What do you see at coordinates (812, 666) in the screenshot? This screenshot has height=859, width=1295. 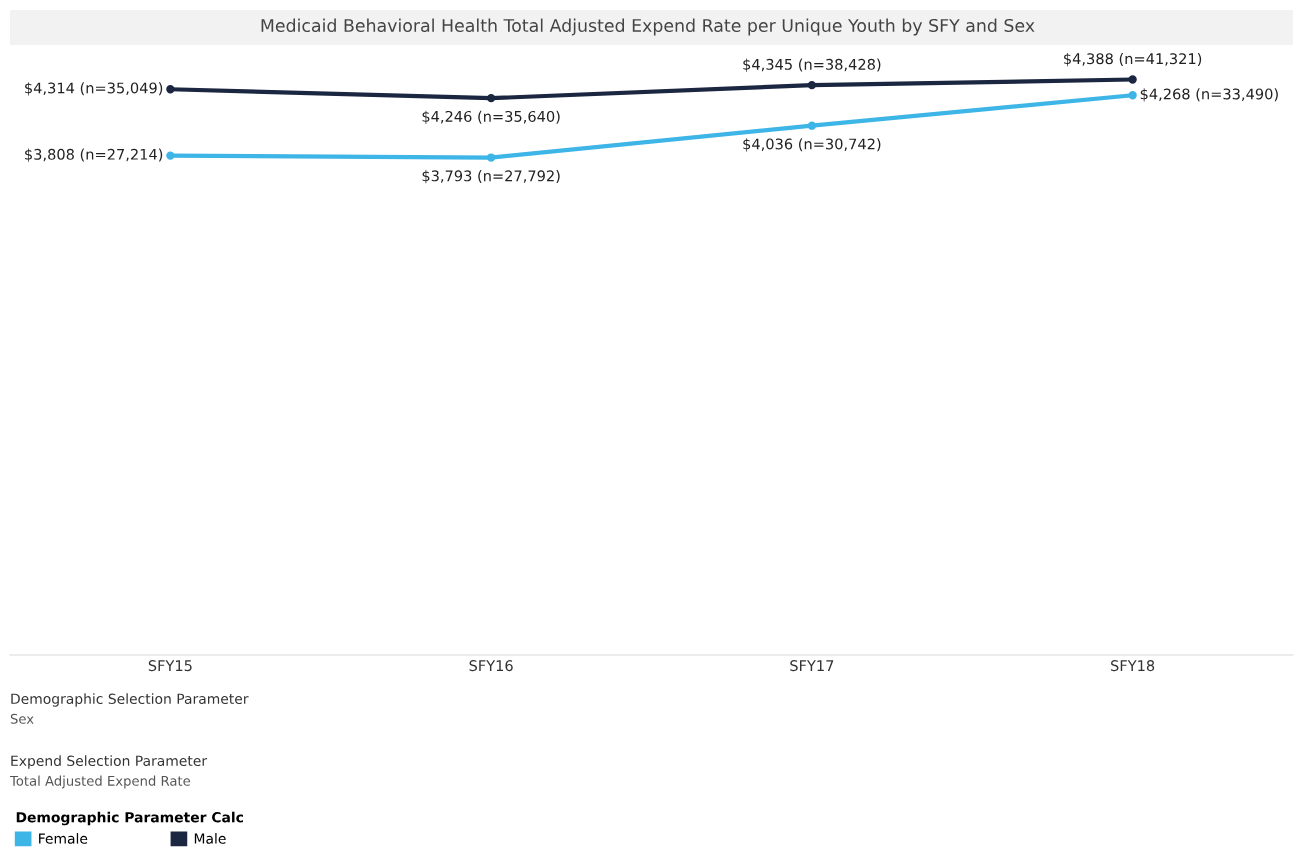 I see `x-tick-label: SFY17` at bounding box center [812, 666].